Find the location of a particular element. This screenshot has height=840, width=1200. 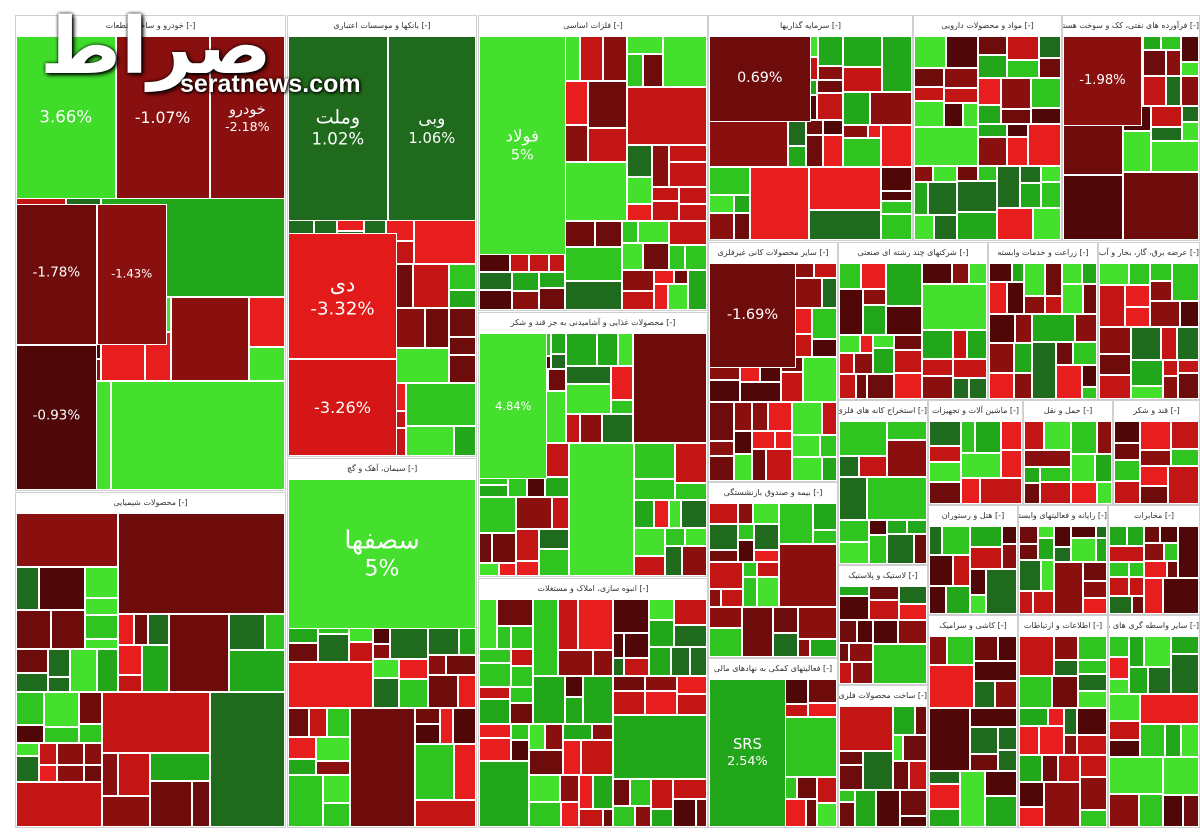

stock-tile: دی -3.32% is located at coordinates (343, 296).